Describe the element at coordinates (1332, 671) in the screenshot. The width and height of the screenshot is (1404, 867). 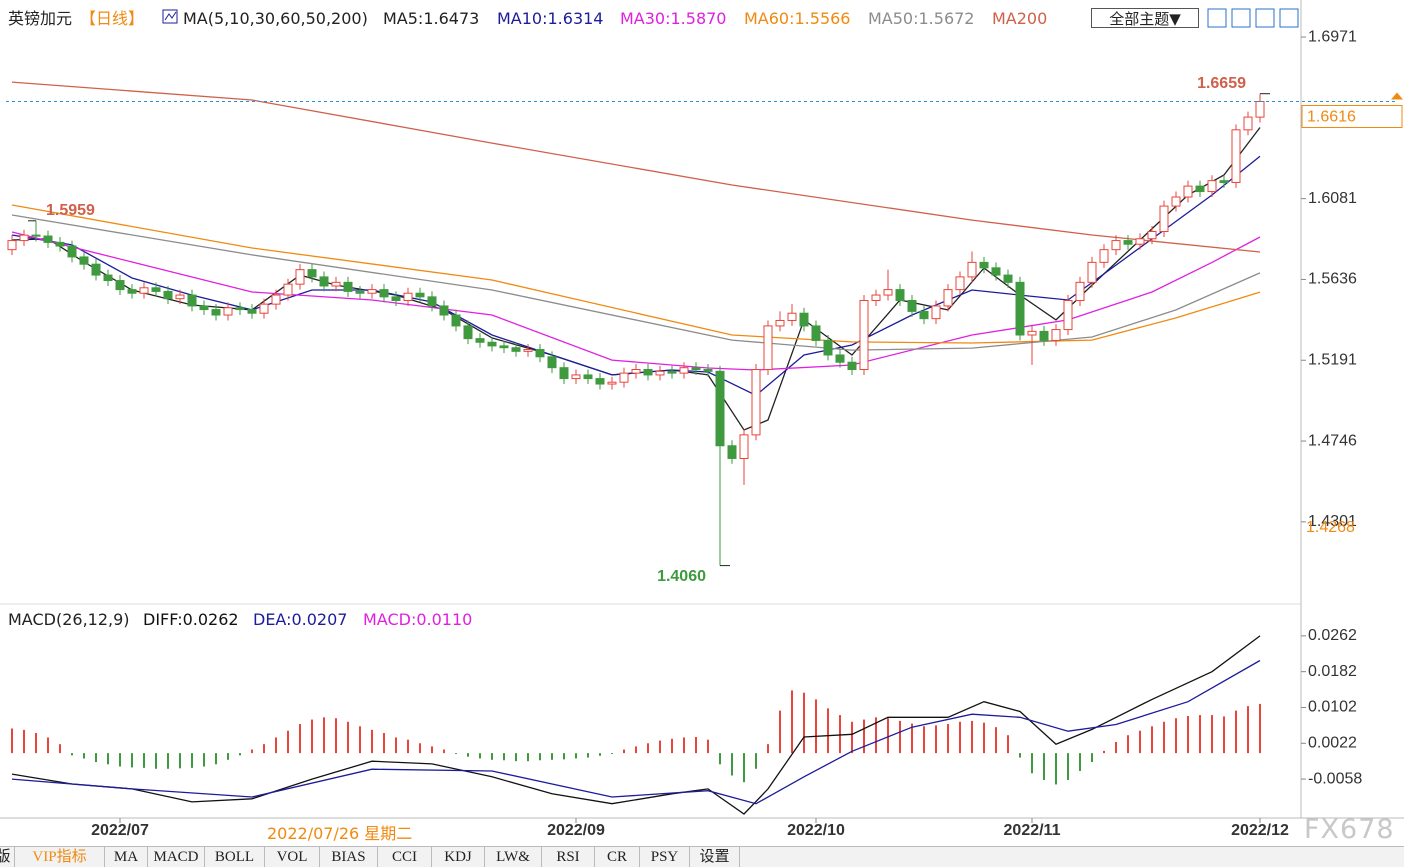
I see `y-tick-label: 0.0182` at that location.